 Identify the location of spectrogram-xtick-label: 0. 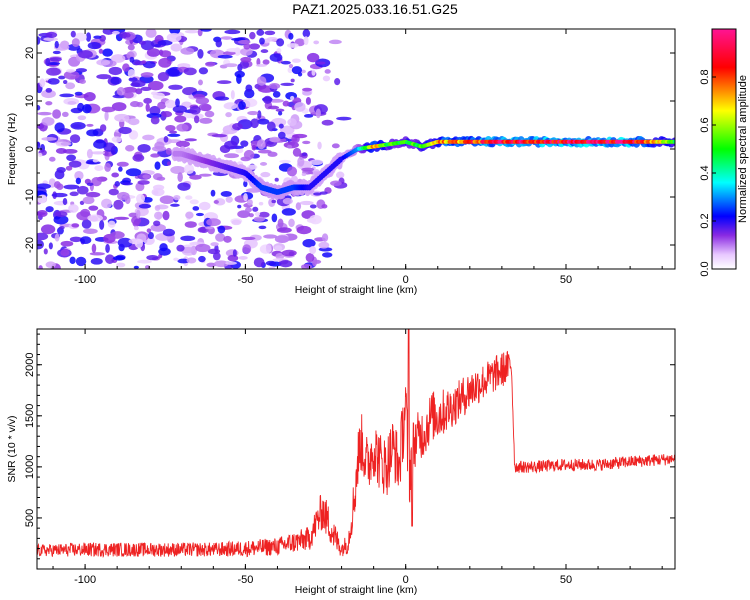
(406, 280).